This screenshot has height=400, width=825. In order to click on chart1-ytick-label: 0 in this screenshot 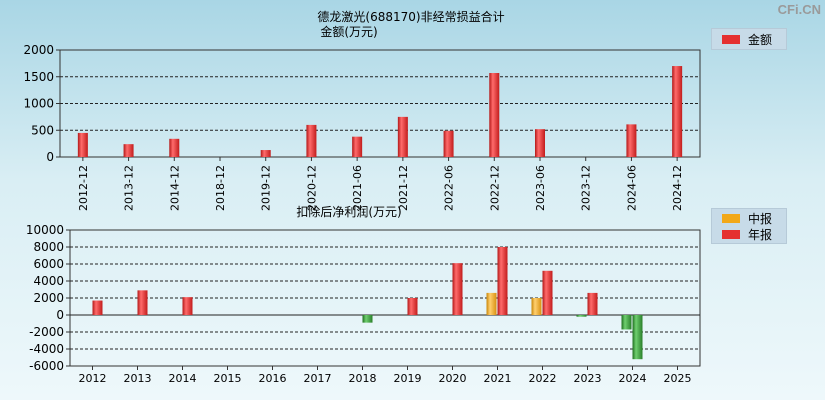, I will do `click(50, 157)`.